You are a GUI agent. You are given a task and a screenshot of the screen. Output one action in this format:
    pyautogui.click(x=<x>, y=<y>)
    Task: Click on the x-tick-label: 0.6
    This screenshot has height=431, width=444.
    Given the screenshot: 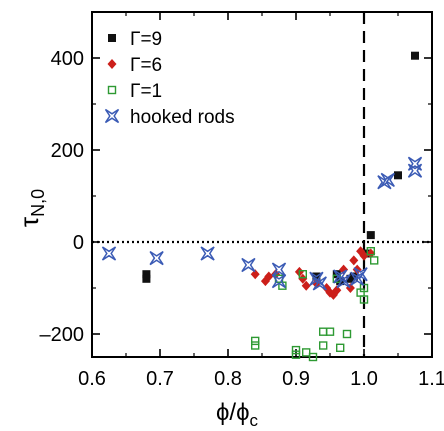 What is the action you would take?
    pyautogui.click(x=92, y=379)
    